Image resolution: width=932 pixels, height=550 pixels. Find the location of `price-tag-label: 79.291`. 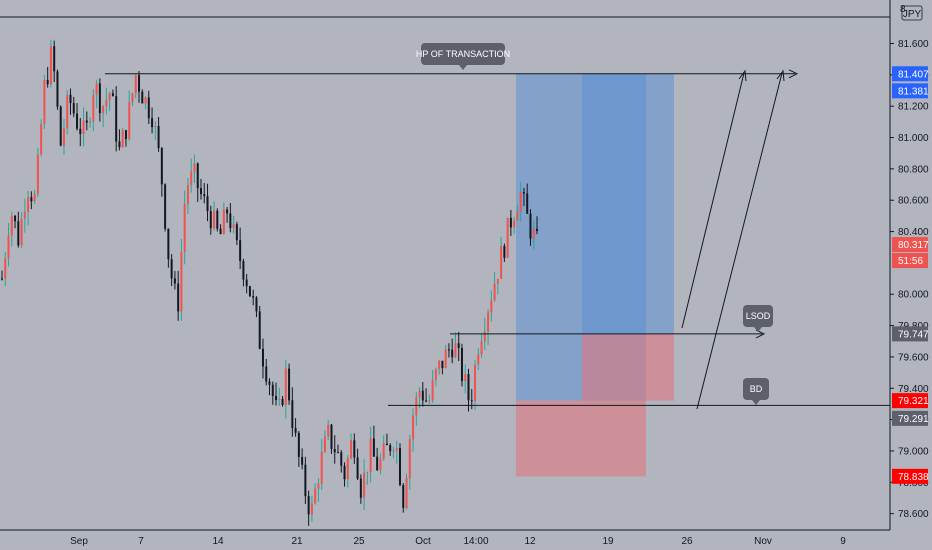

price-tag-label: 79.291 is located at coordinates (913, 419).